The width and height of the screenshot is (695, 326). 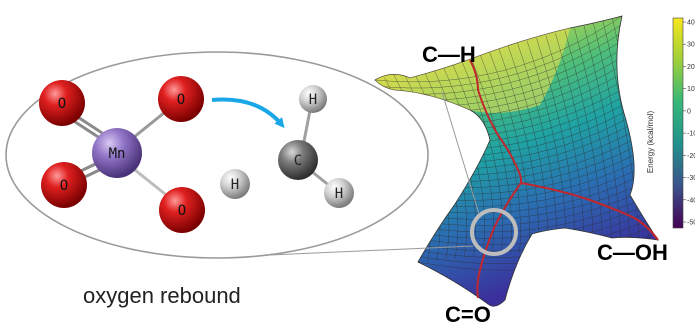 I want to click on reaction-path-lower, so click(x=499, y=240).